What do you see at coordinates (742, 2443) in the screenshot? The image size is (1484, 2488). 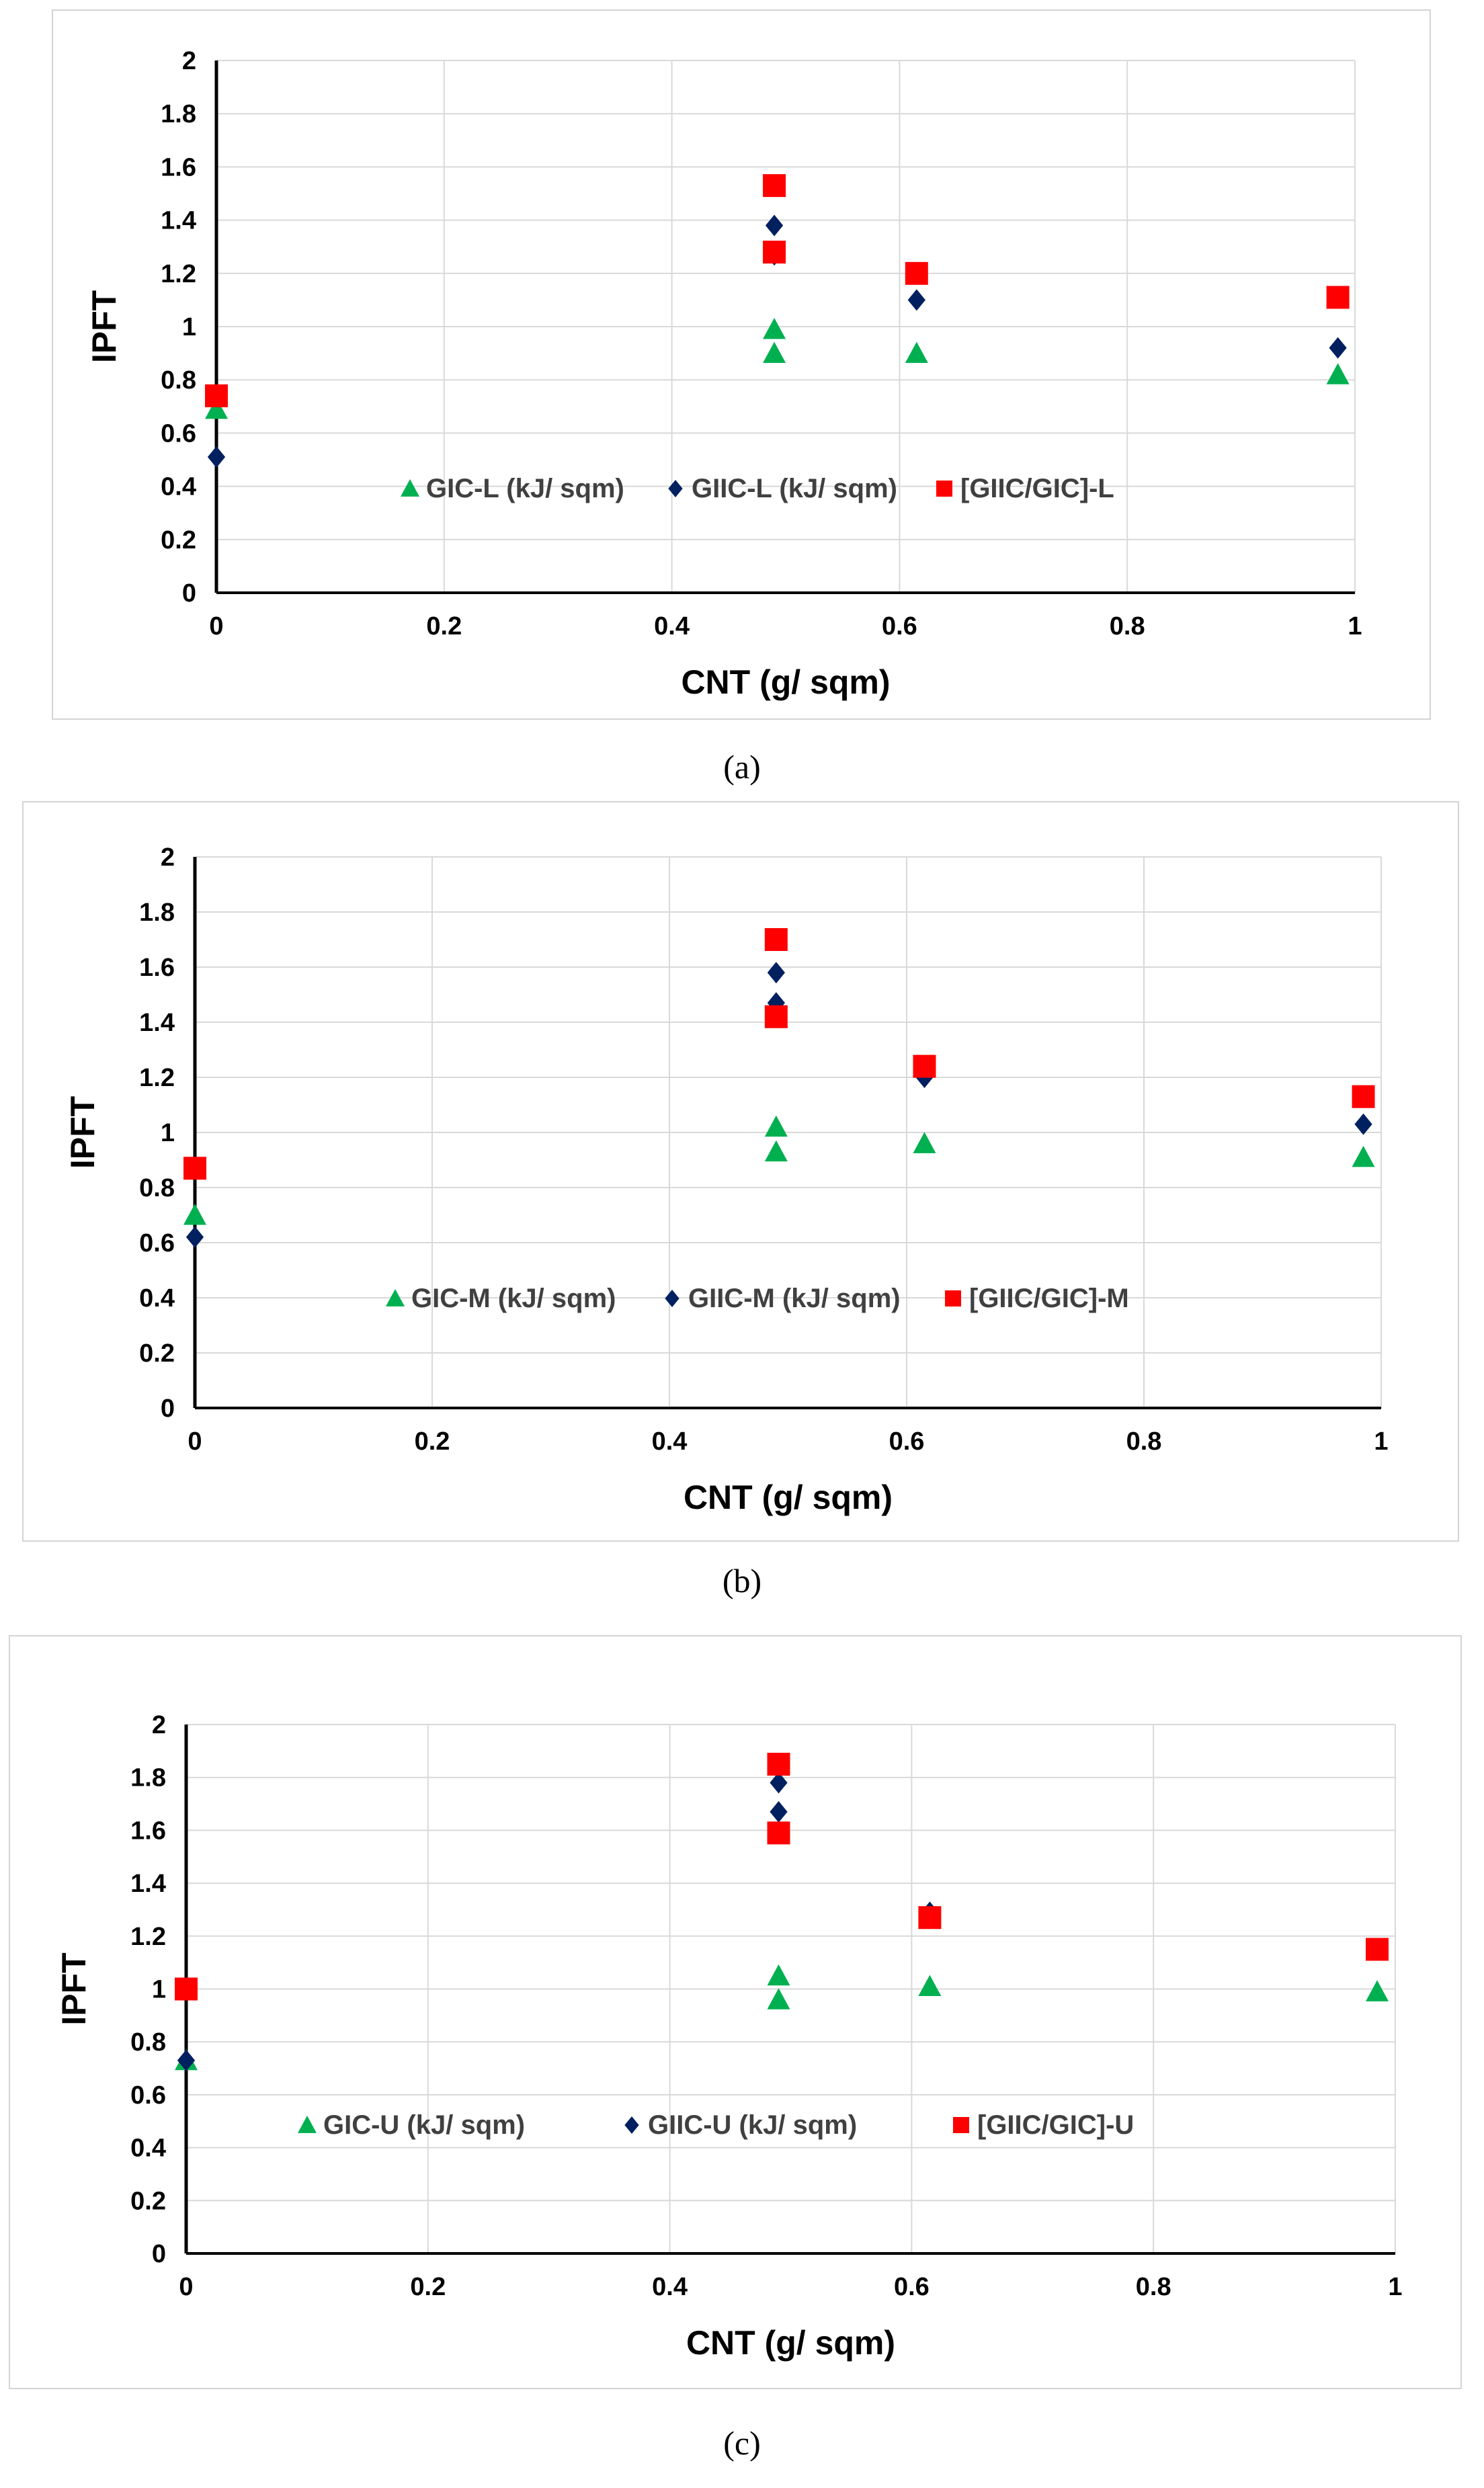 I see `figure-caption: (c)` at bounding box center [742, 2443].